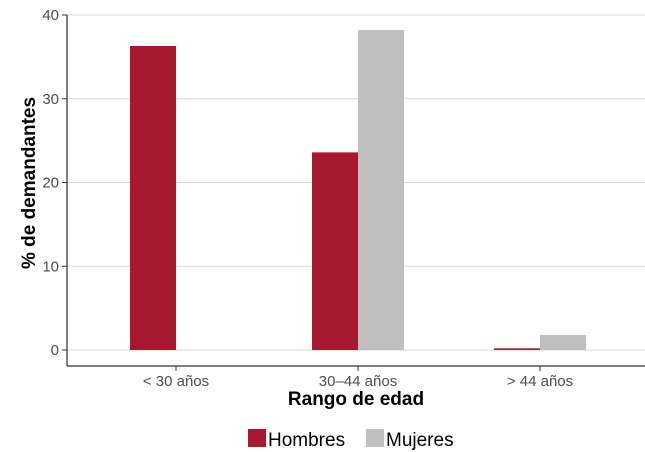 The image size is (645, 452). I want to click on y-tick-label: 0, so click(55, 350).